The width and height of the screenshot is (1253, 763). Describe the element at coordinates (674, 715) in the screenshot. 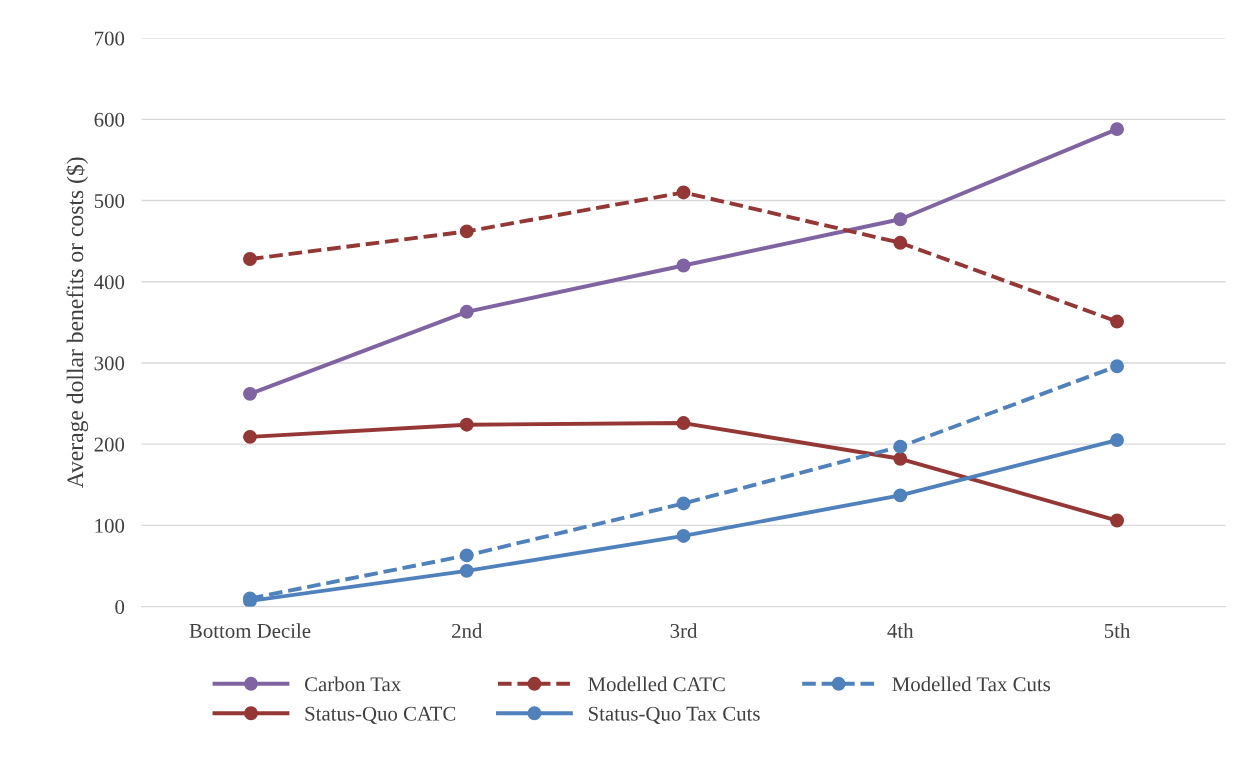

I see `legend-label: Status-Quo Tax Cuts` at that location.